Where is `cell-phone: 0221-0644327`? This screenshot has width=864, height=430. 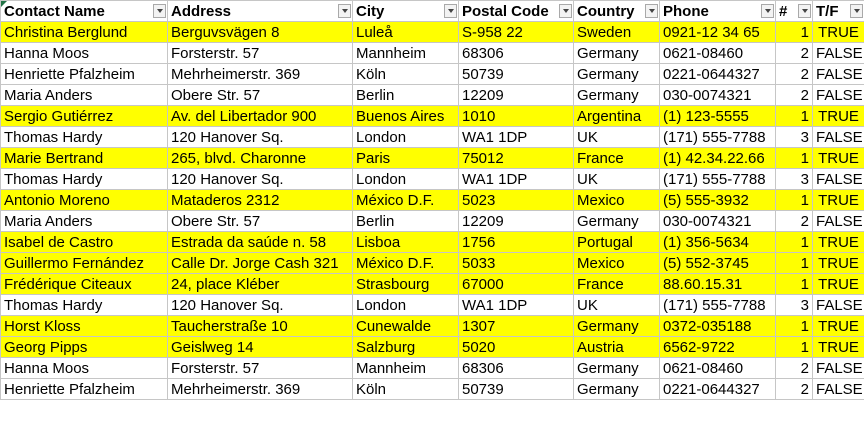
cell-phone: 0221-0644327 is located at coordinates (717, 74).